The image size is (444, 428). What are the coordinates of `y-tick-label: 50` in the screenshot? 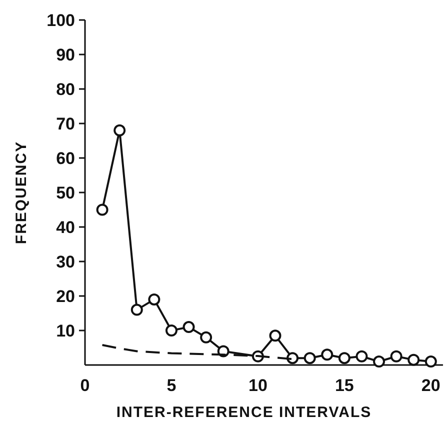 It's located at (65, 192).